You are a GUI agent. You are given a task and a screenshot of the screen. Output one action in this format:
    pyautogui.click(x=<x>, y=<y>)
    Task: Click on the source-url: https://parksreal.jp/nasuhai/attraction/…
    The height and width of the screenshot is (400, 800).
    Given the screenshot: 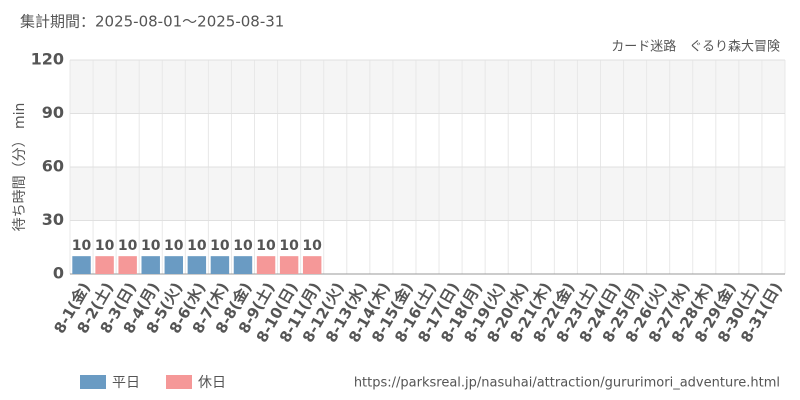 What is the action you would take?
    pyautogui.click(x=567, y=383)
    